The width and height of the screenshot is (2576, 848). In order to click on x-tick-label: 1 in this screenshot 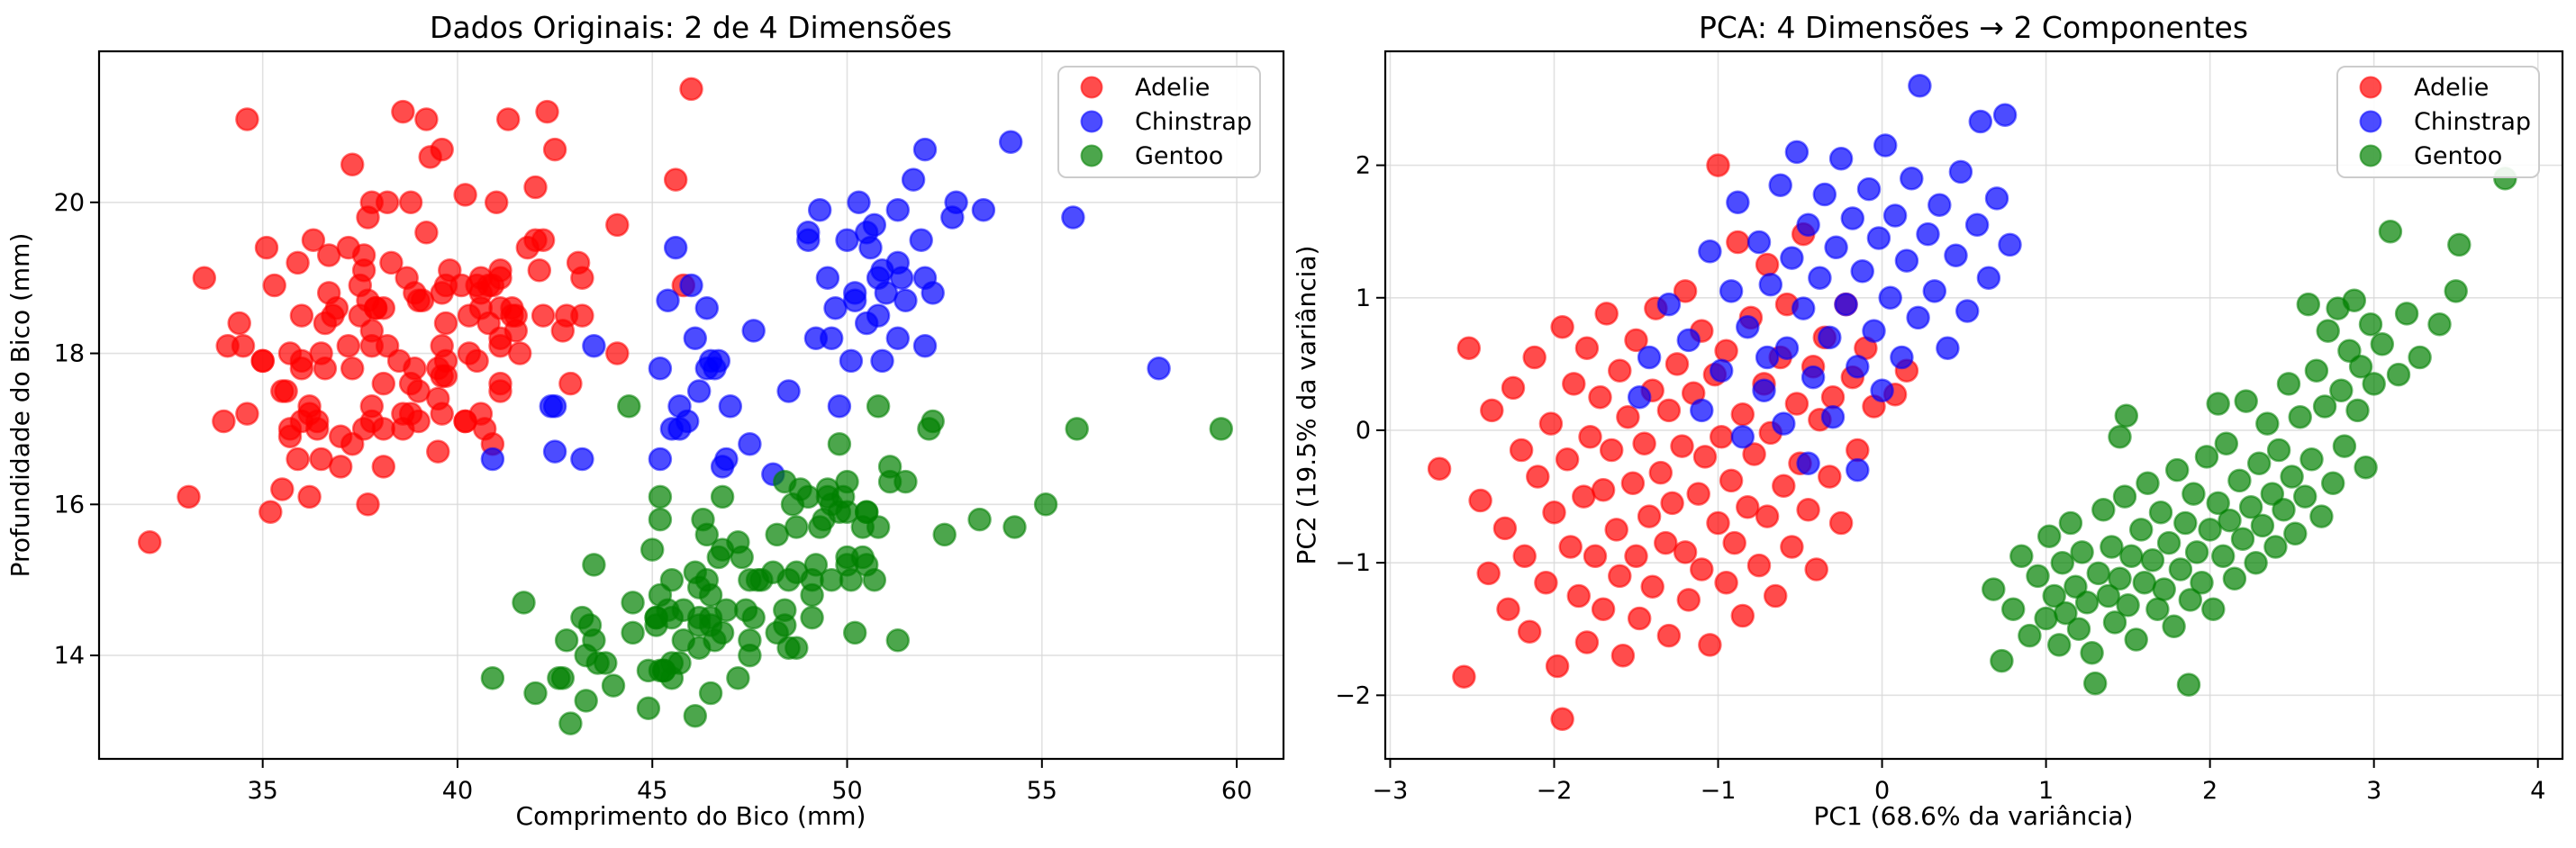, I will do `click(2046, 791)`.